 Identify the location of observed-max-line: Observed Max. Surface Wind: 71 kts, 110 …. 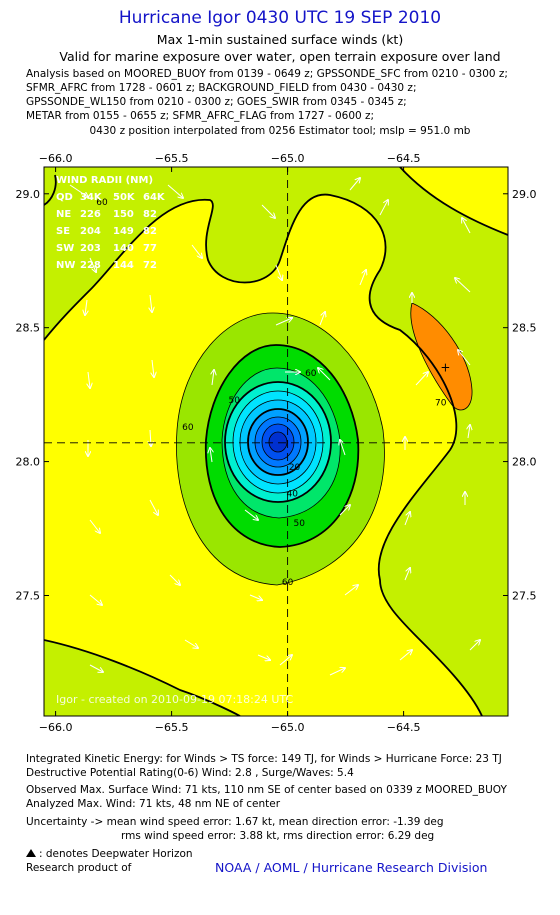
(266, 790).